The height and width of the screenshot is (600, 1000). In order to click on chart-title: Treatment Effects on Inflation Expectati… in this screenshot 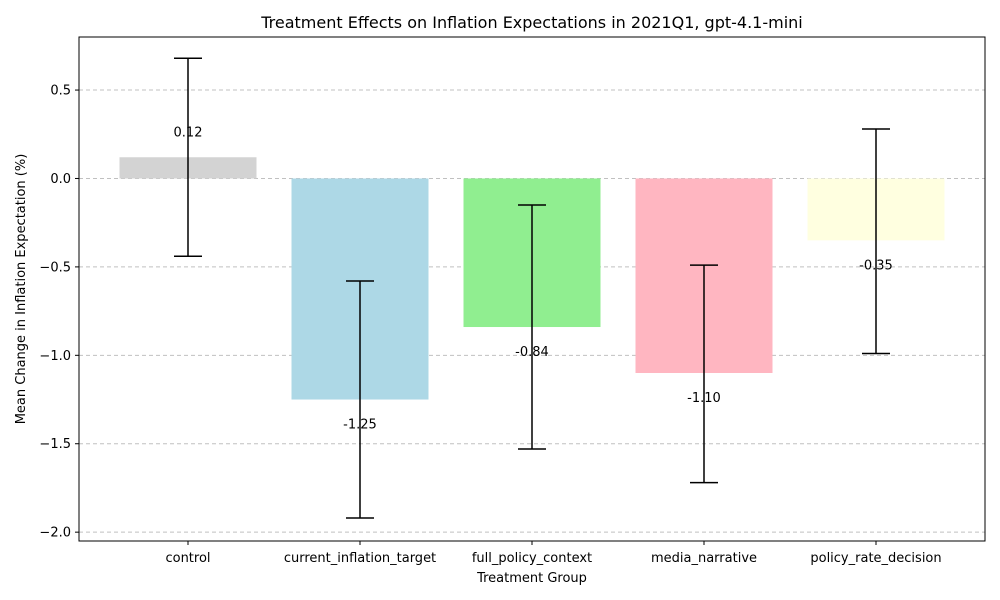, I will do `click(531, 22)`.